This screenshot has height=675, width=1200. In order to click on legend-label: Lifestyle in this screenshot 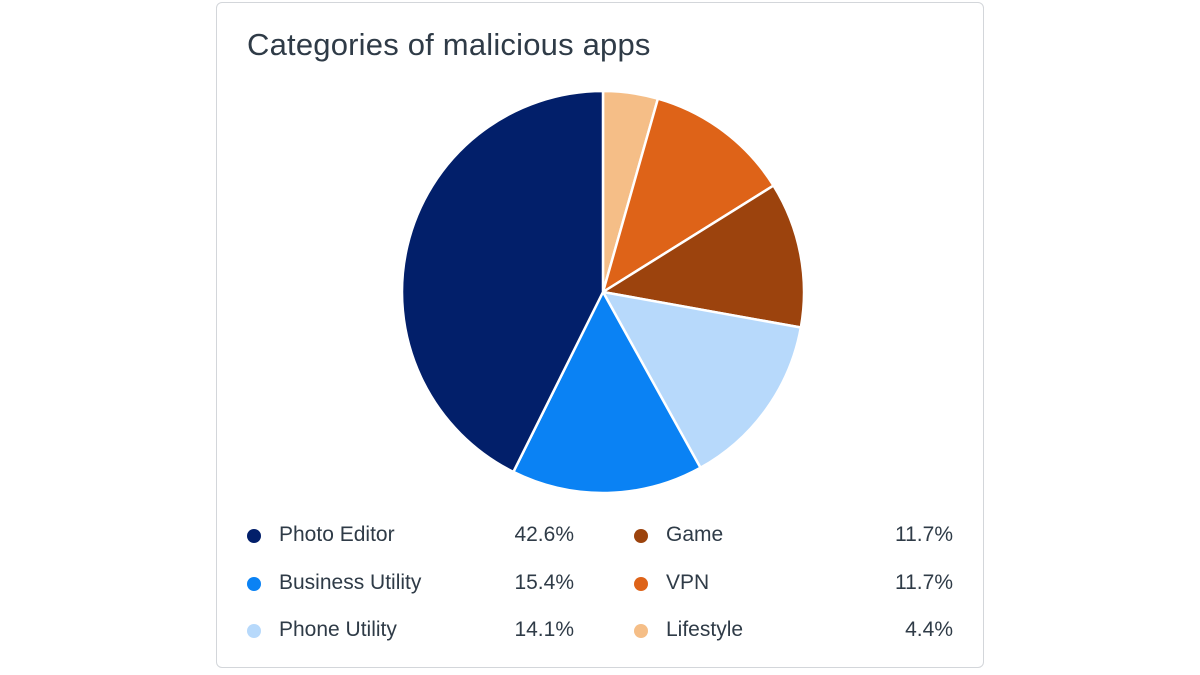, I will do `click(705, 629)`.